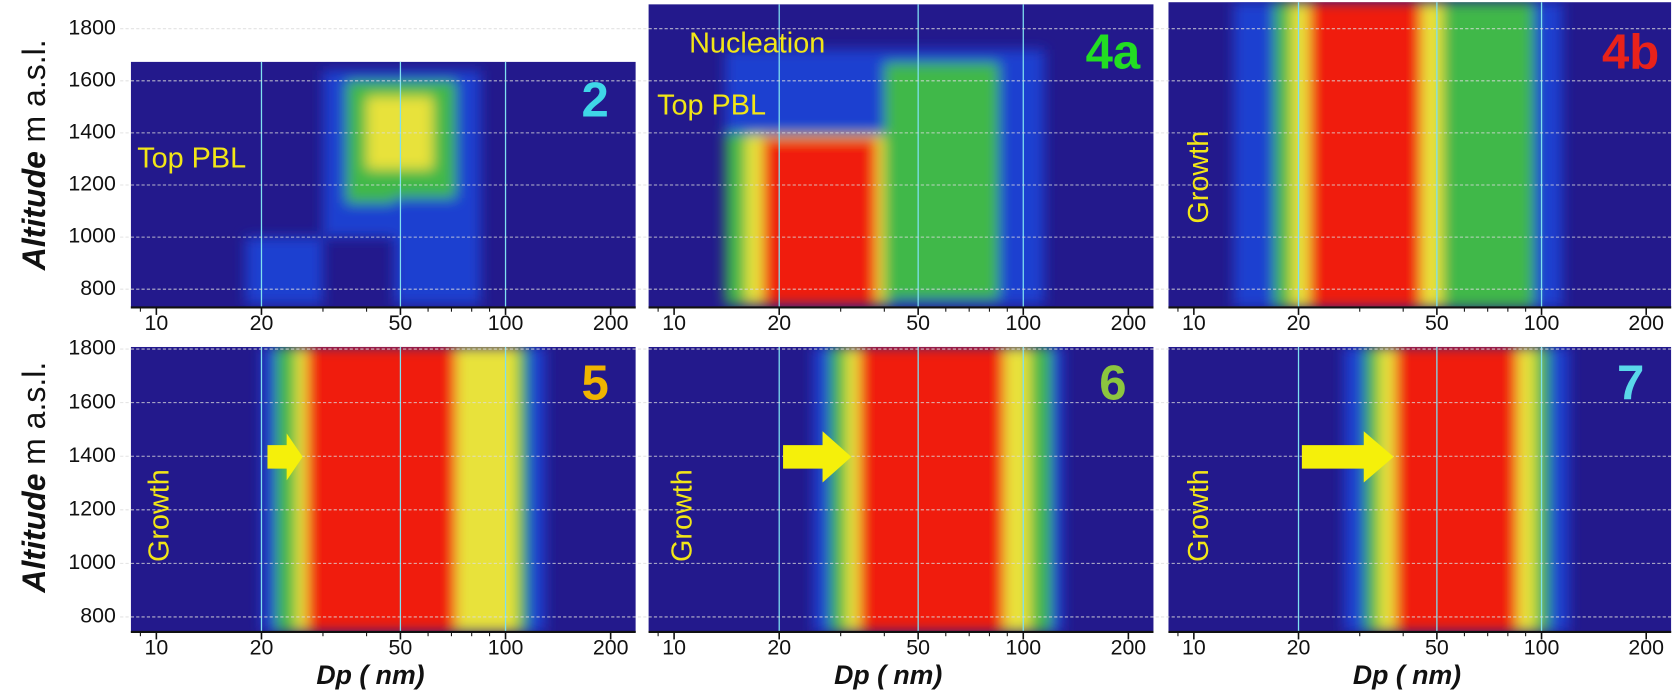  I want to click on panel-label: 5, so click(595, 383).